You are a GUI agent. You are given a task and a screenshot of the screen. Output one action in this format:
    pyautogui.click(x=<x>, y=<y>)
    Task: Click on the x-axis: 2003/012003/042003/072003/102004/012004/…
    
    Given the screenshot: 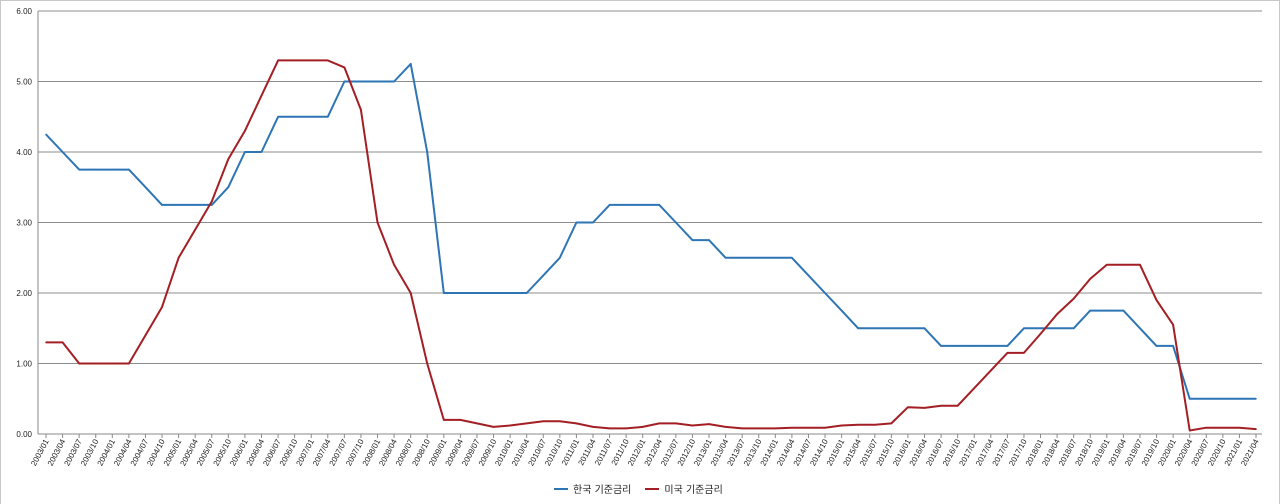 What is the action you would take?
    pyautogui.click(x=645, y=450)
    